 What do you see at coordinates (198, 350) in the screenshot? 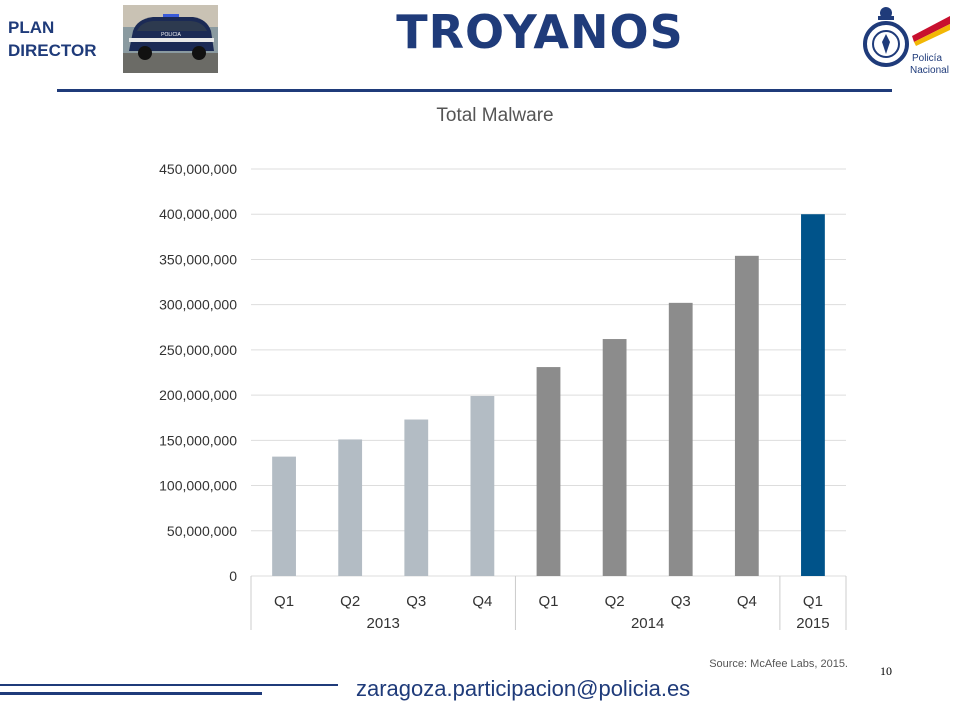
I see `y-tick-label: 250,000,000` at bounding box center [198, 350].